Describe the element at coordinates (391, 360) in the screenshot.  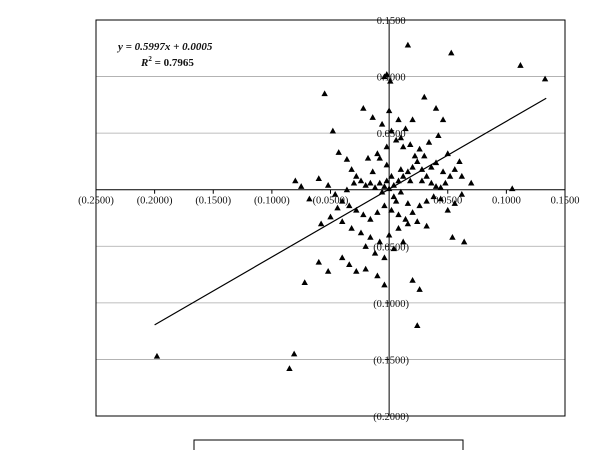
I see `y-tick-label: (0.1500)` at that location.